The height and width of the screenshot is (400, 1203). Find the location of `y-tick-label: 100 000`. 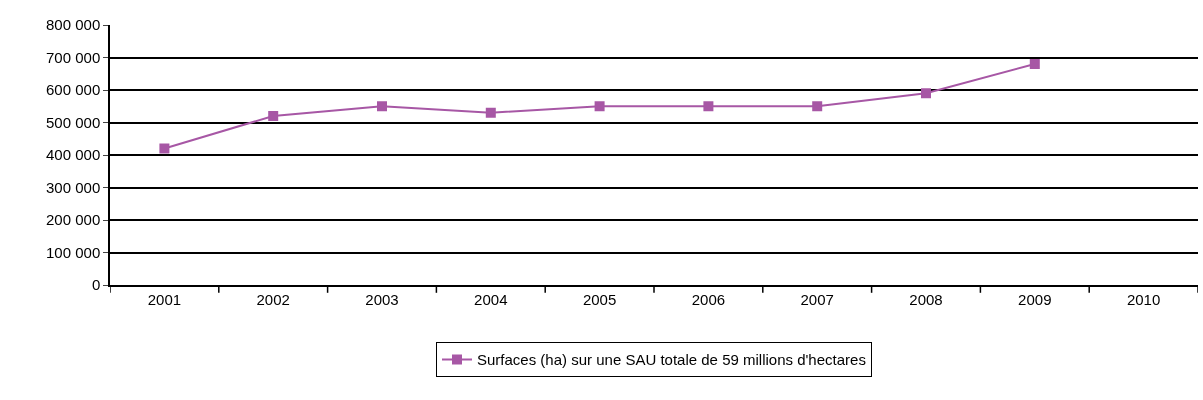

y-tick-label: 100 000 is located at coordinates (73, 252).